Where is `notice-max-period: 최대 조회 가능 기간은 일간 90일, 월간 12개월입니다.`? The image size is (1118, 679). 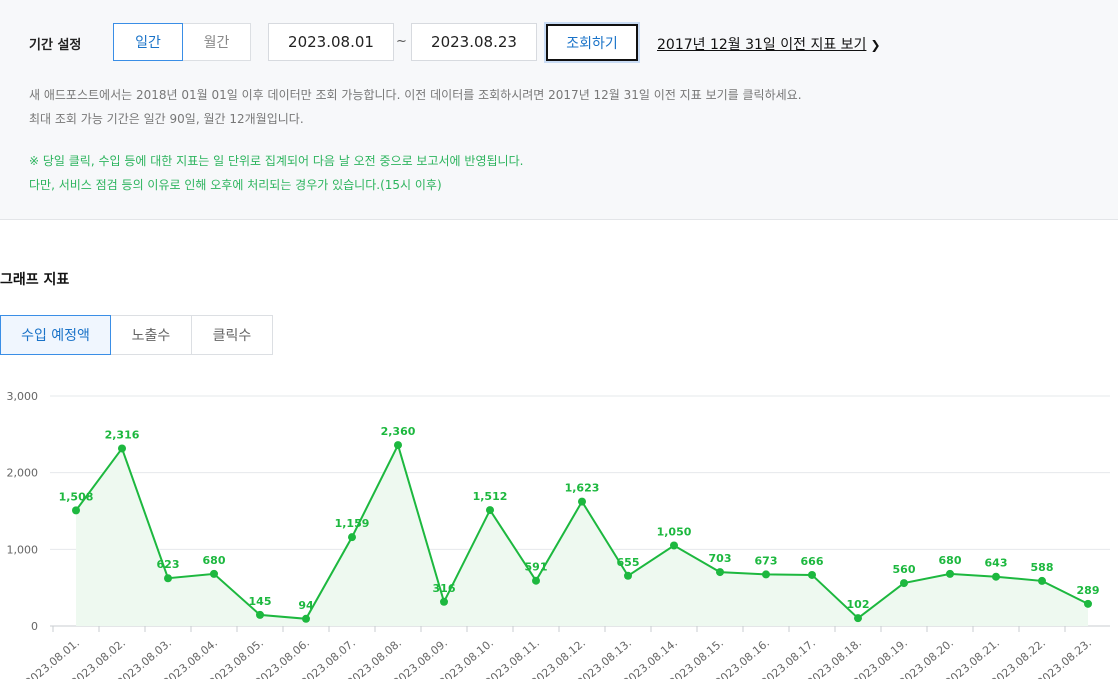 notice-max-period: 최대 조회 가능 기간은 일간 90일, 월간 12개월입니다. is located at coordinates (166, 119).